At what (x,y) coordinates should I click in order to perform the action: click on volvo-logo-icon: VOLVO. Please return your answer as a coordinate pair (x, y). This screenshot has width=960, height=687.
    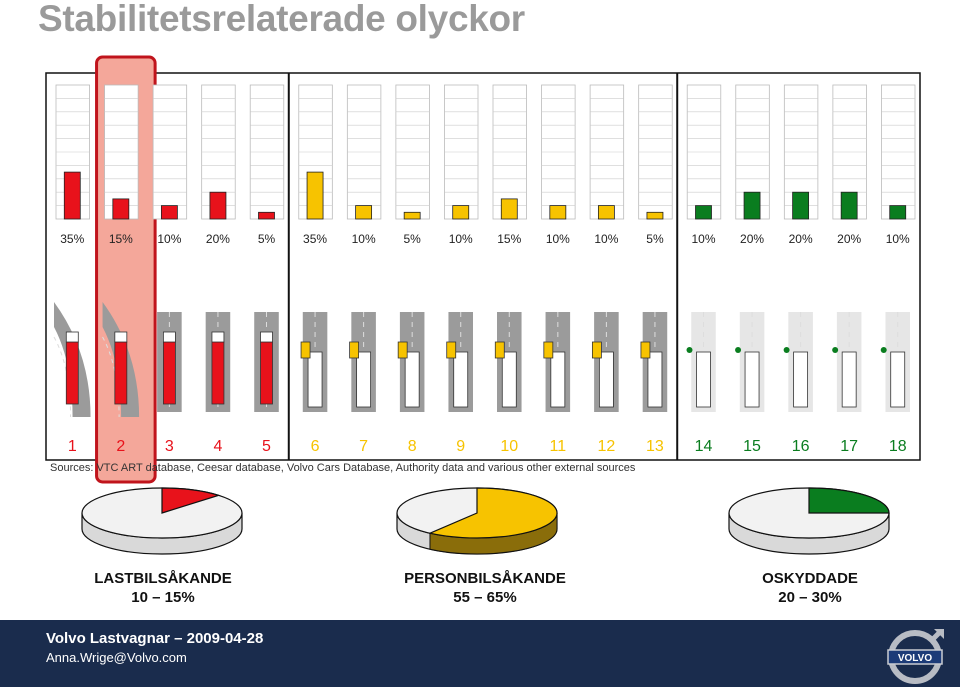
    Looking at the image, I should click on (915, 656).